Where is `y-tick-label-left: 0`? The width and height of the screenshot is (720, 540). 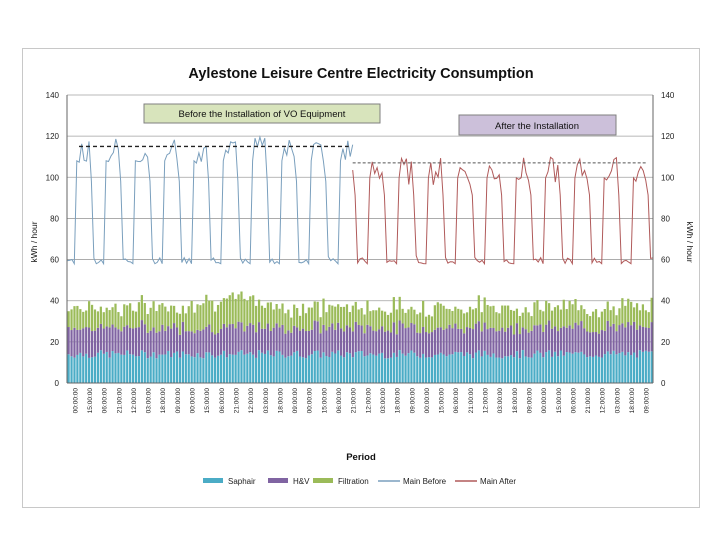
y-tick-label-left: 0 is located at coordinates (57, 383).